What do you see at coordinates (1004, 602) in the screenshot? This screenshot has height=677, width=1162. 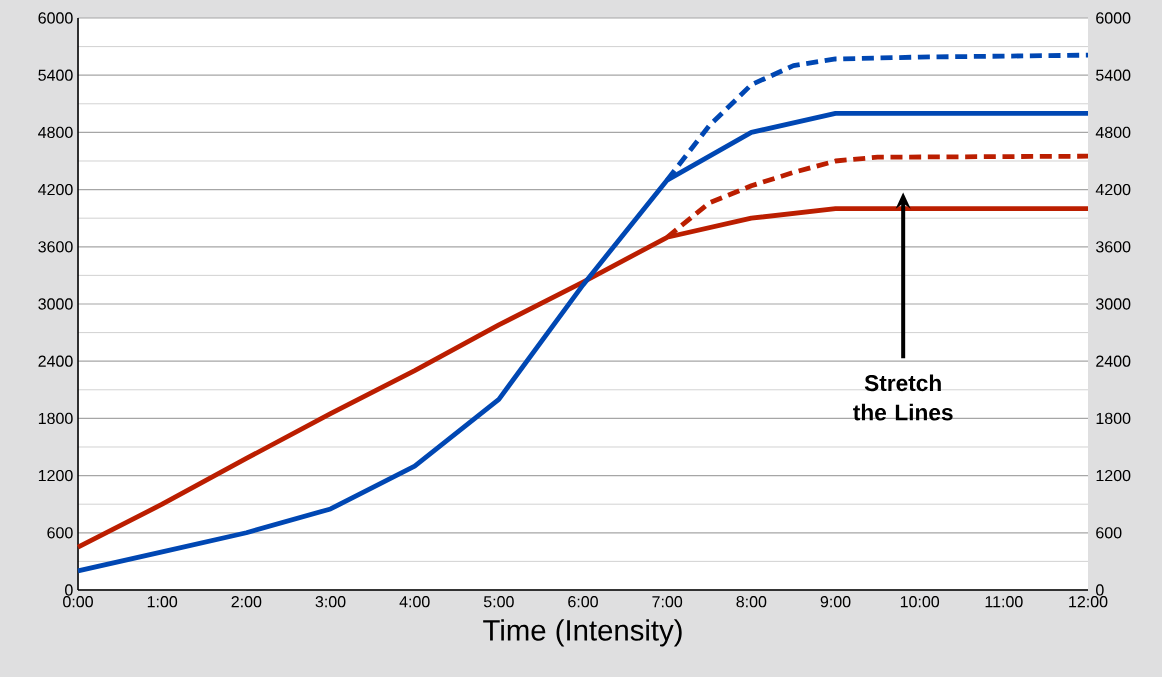 I see `x-tick-label: 11:00` at bounding box center [1004, 602].